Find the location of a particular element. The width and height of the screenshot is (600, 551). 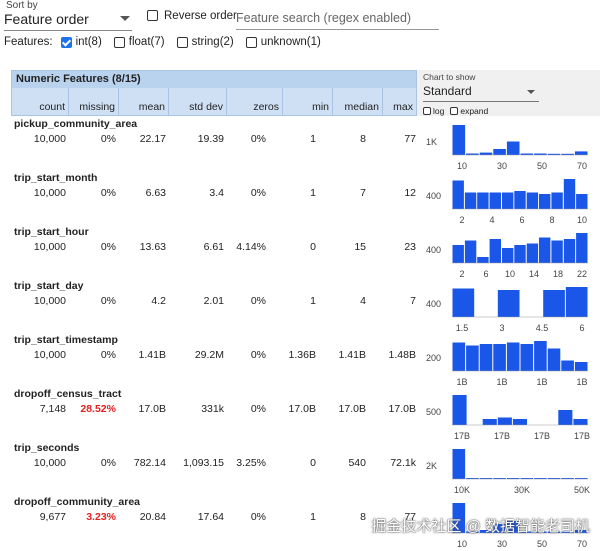

y-tick-label: 1K is located at coordinates (431, 142).